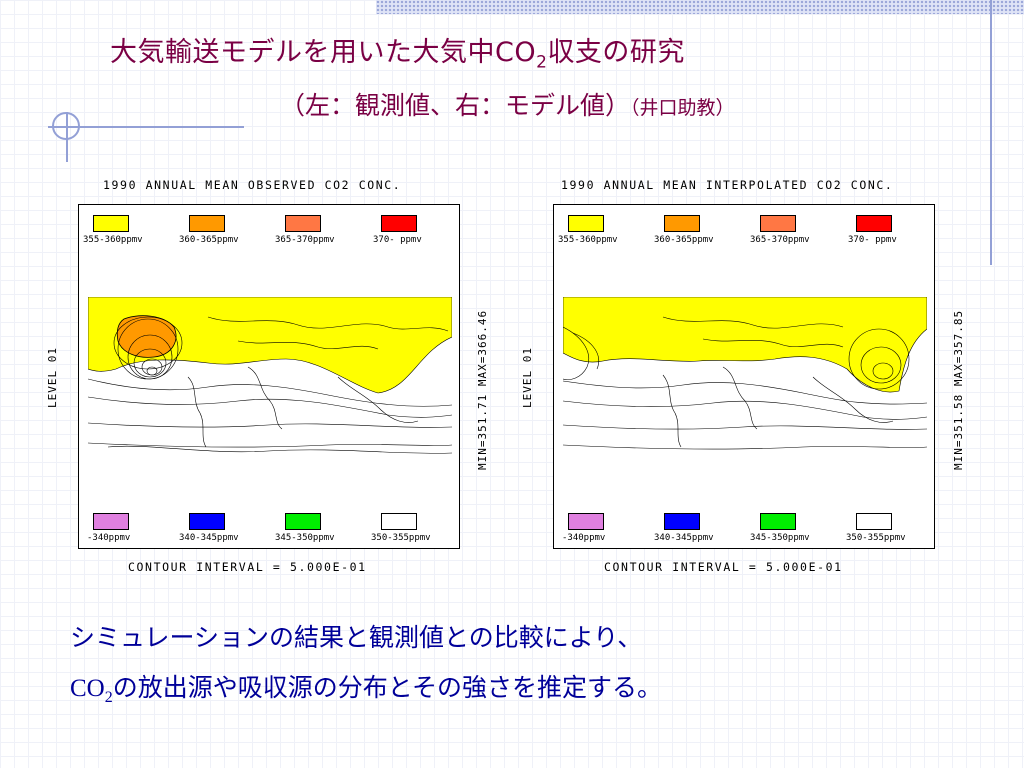 This screenshot has width=1024, height=768. What do you see at coordinates (958, 389) in the screenshot?
I see `minmax-label: MIN=351.58 MAX=357.85` at bounding box center [958, 389].